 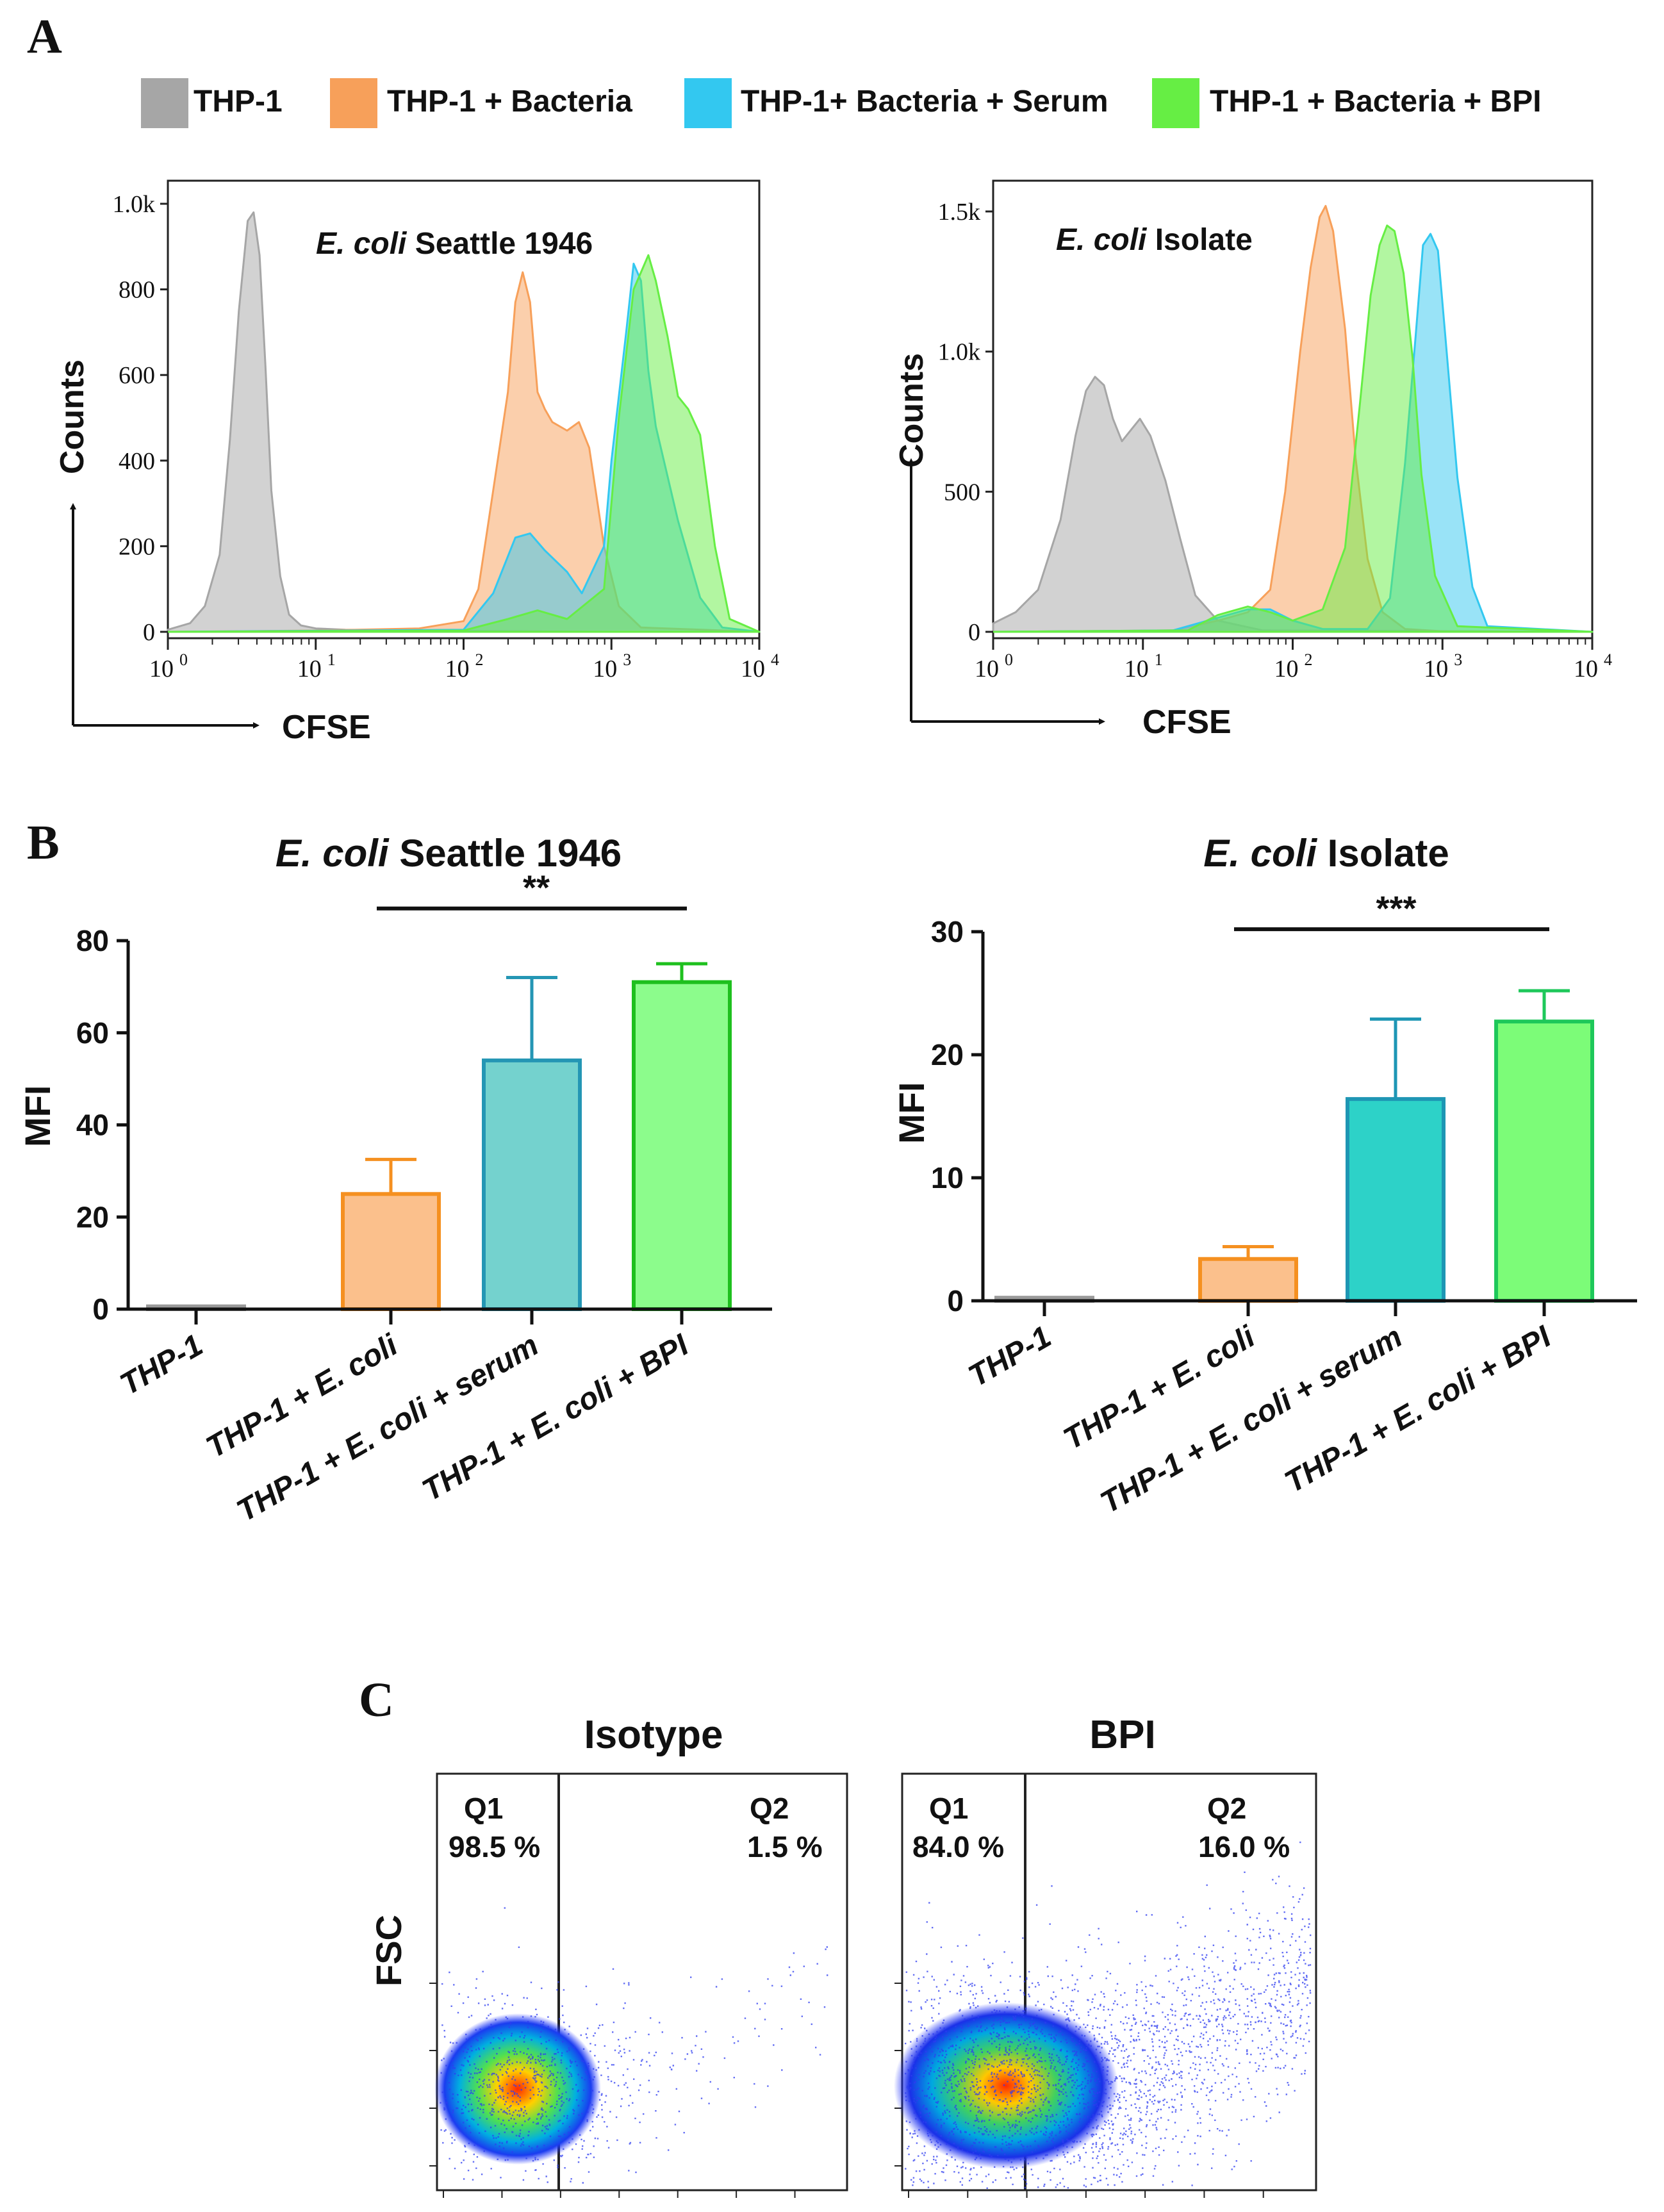 What do you see at coordinates (137, 375) in the screenshot?
I see `y-tick-label: 600` at bounding box center [137, 375].